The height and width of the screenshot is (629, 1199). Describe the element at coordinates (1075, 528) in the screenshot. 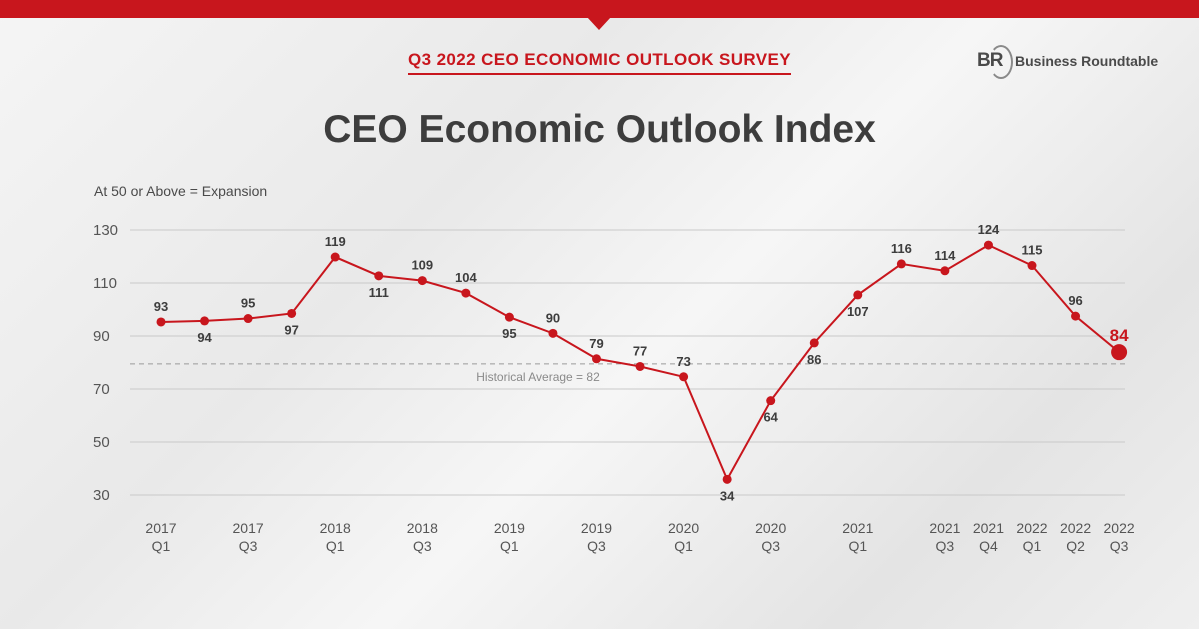

I see `x-tick-year-21: 2022` at that location.